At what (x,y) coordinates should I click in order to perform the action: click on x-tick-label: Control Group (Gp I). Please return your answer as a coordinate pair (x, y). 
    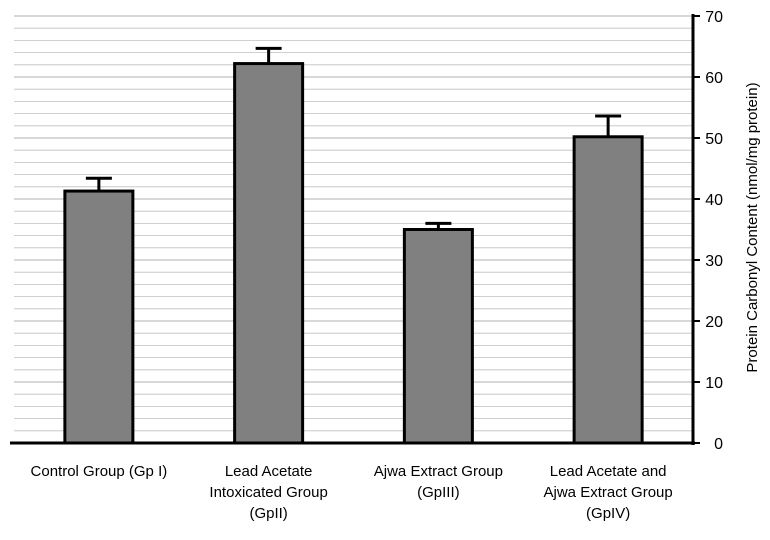
    Looking at the image, I should click on (99, 471).